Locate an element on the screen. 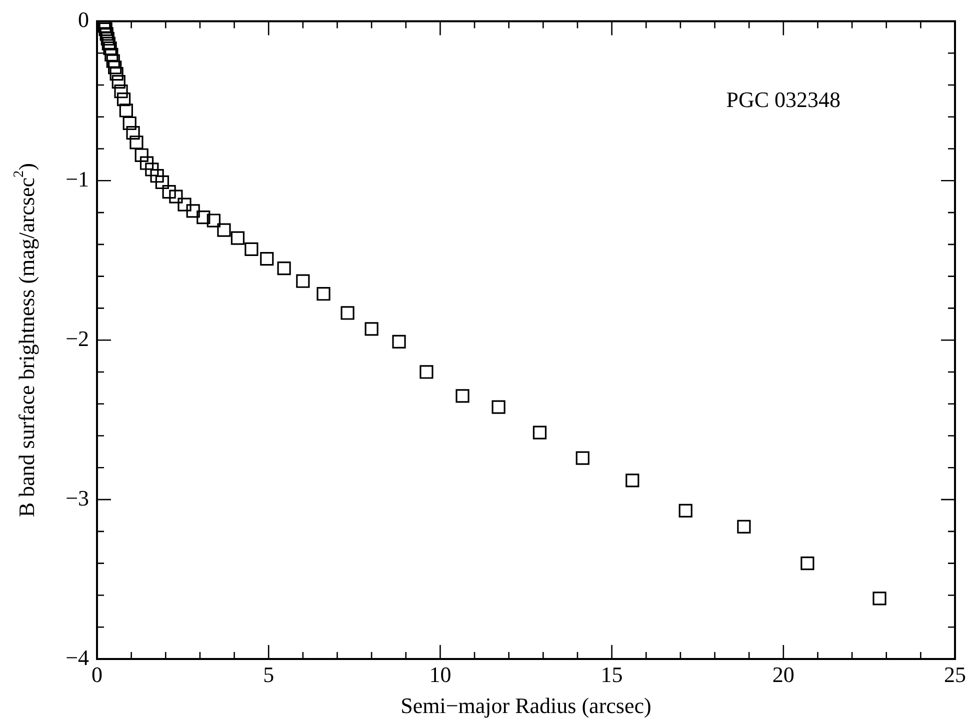 This screenshot has height=723, width=975. y-tick-label: −3 is located at coordinates (77, 497).